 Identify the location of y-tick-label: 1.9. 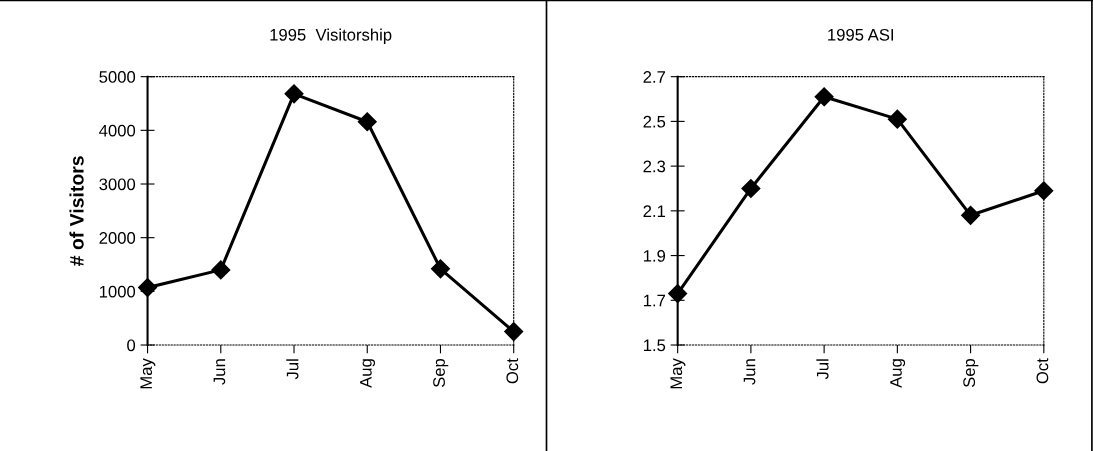
(654, 255).